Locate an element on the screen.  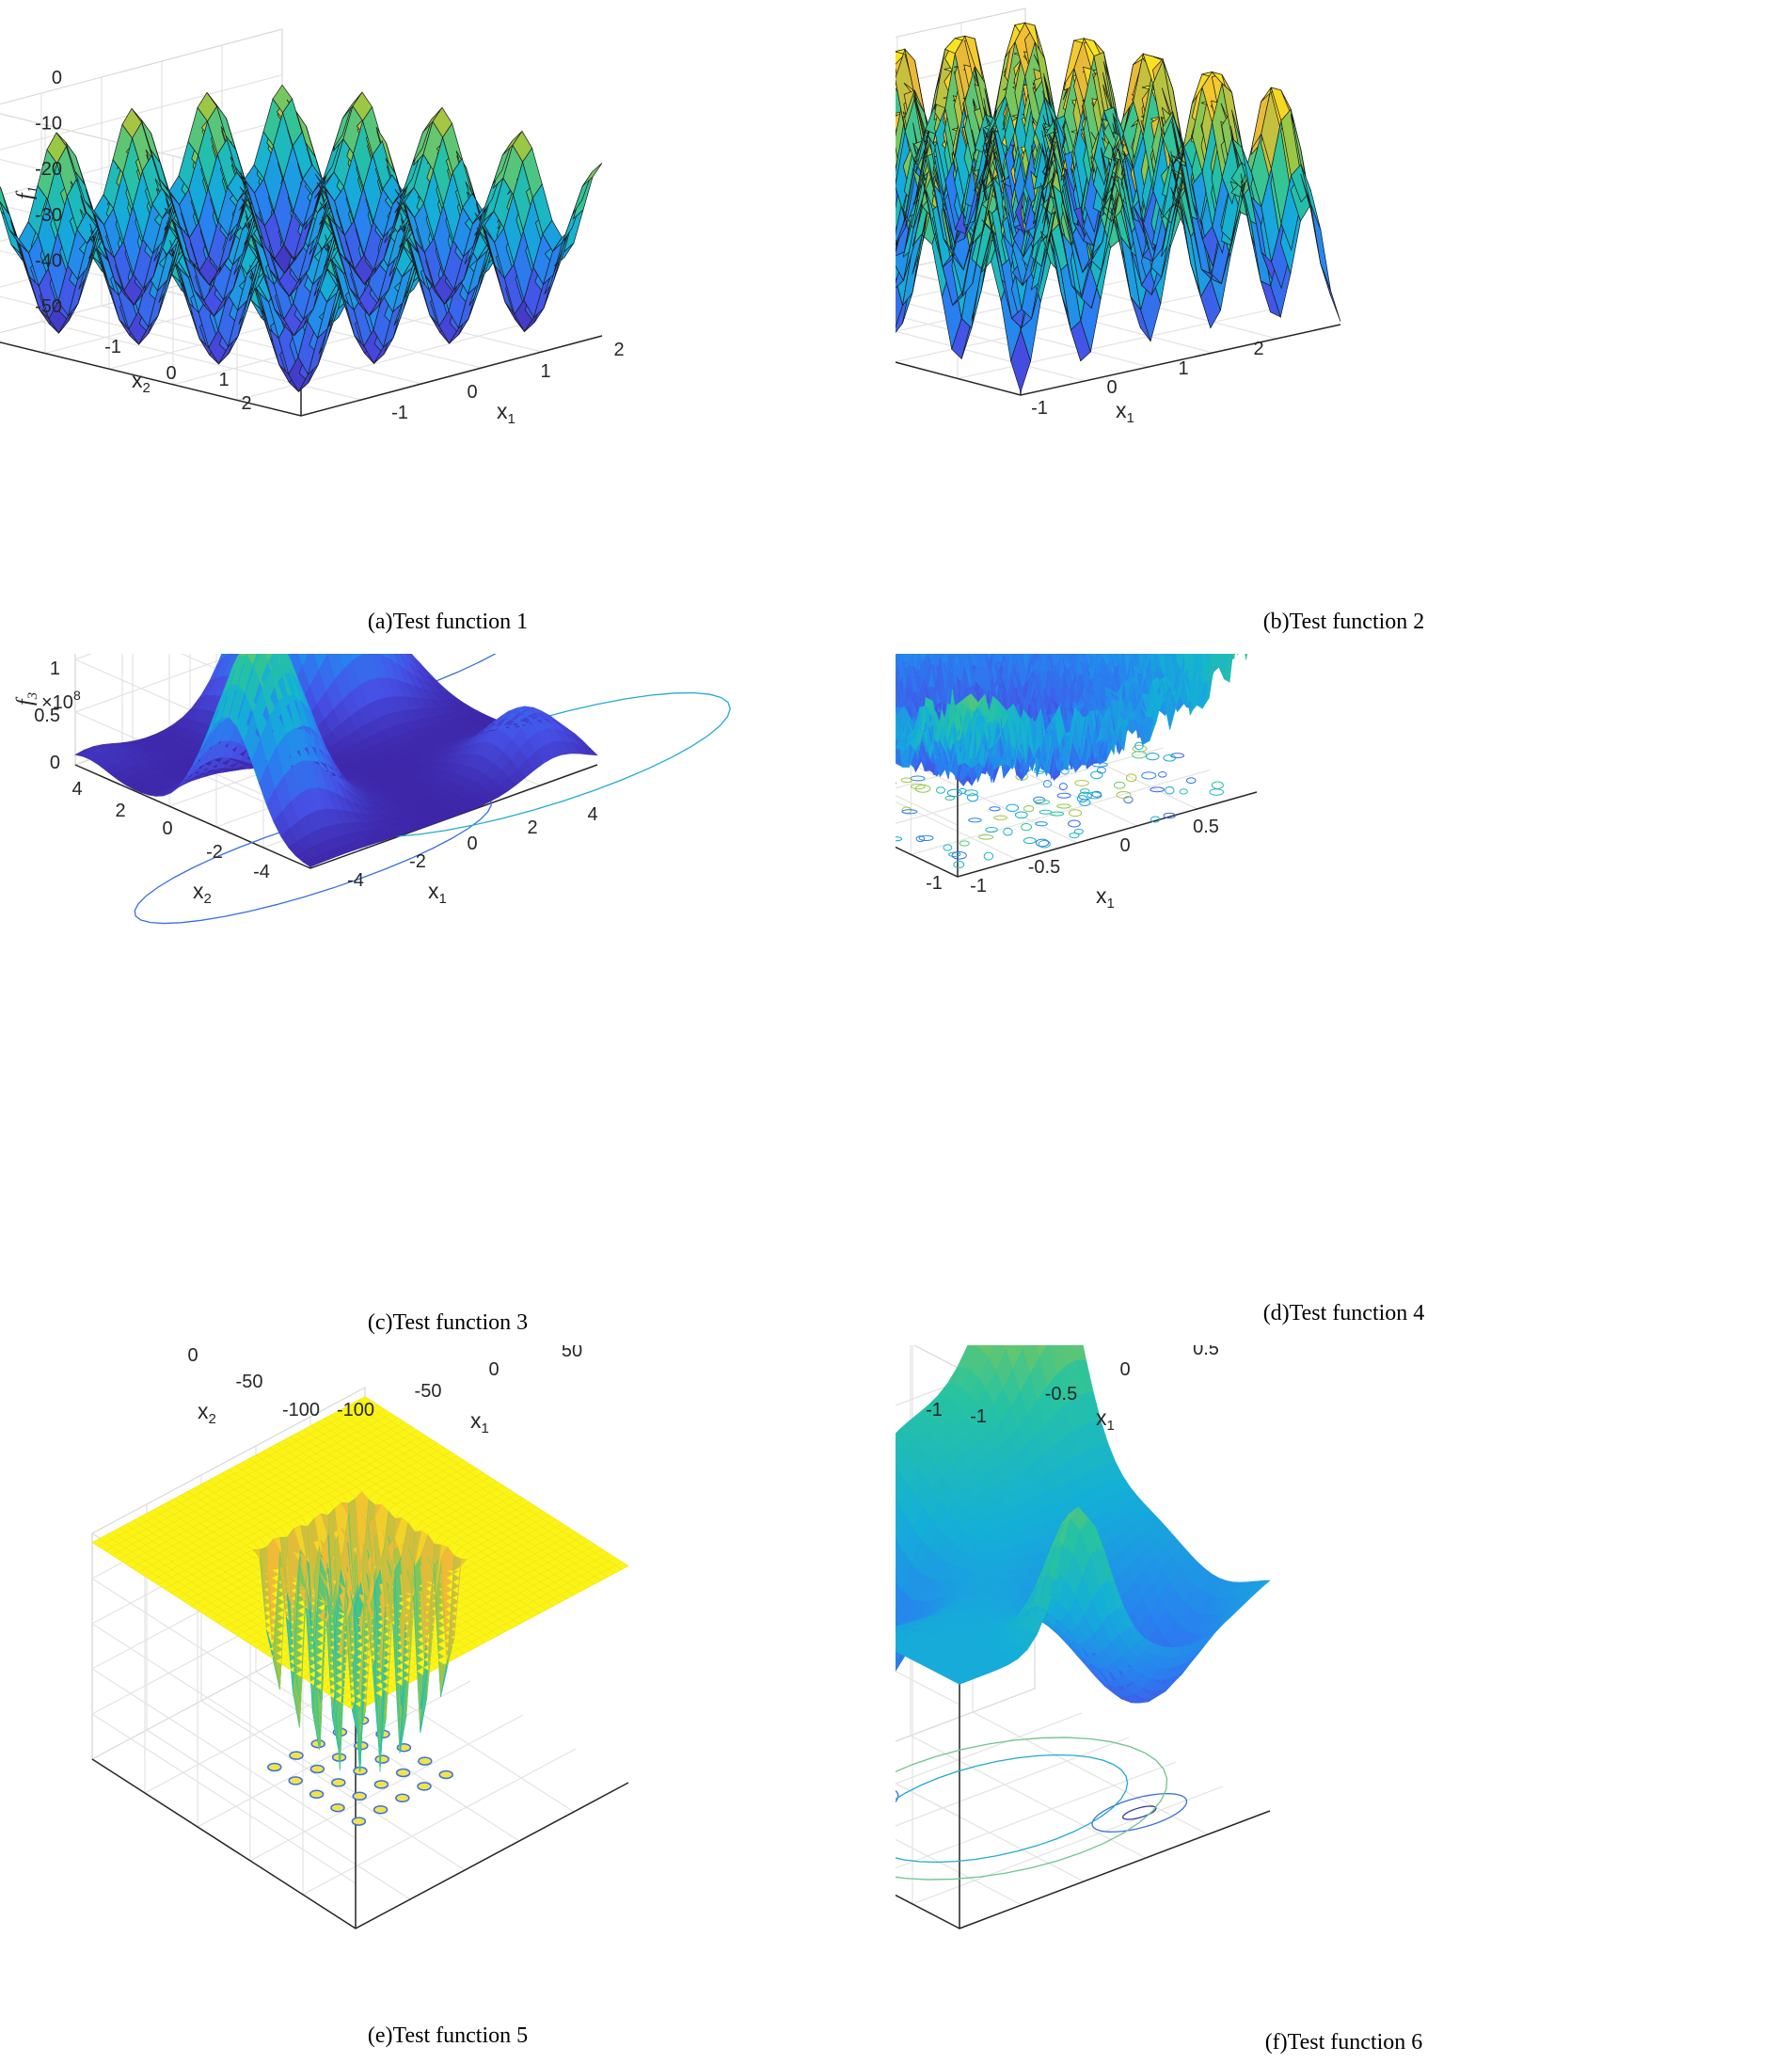
x-axis-label: x1 is located at coordinates (506, 413).